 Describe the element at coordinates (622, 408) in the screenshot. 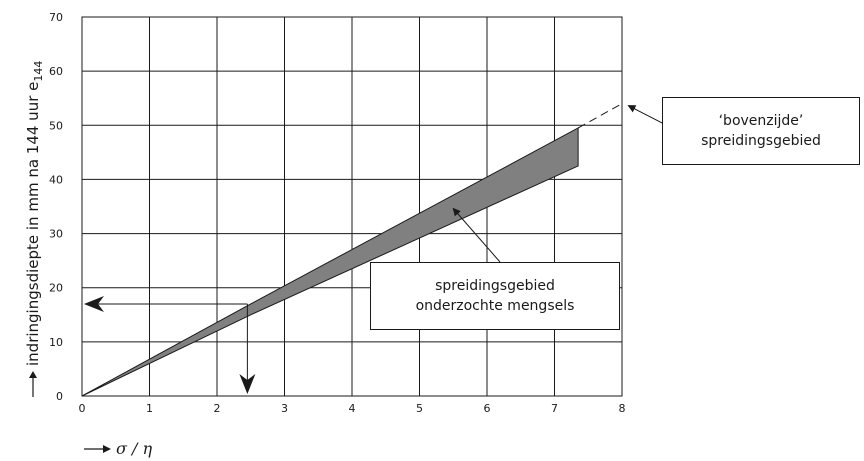

I see `x-tick-label: 8` at that location.